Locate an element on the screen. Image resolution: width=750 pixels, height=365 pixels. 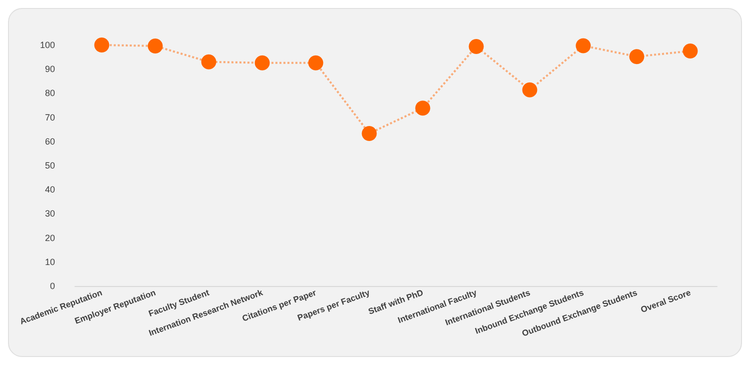
y-tick-label: 0 is located at coordinates (52, 286).